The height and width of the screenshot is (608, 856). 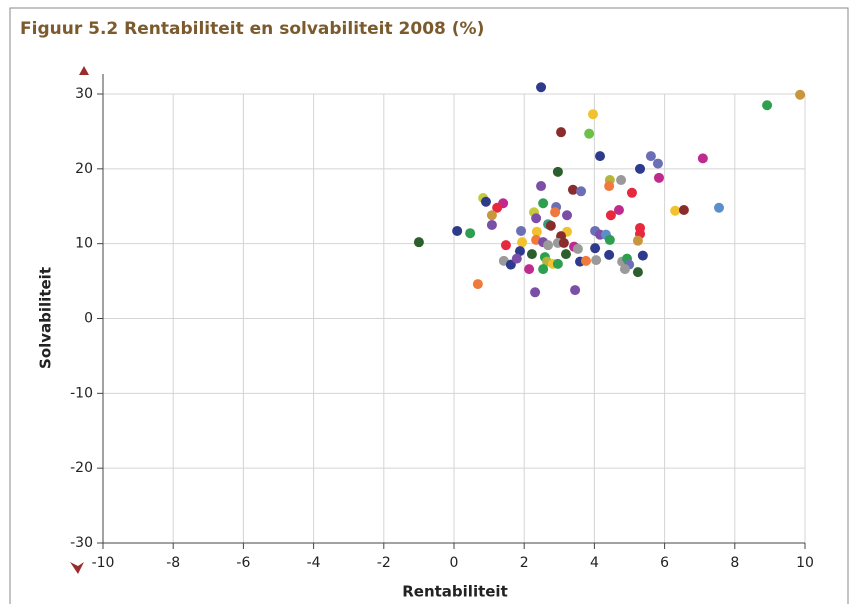 I want to click on y-tick-label: 20, so click(x=84, y=169).